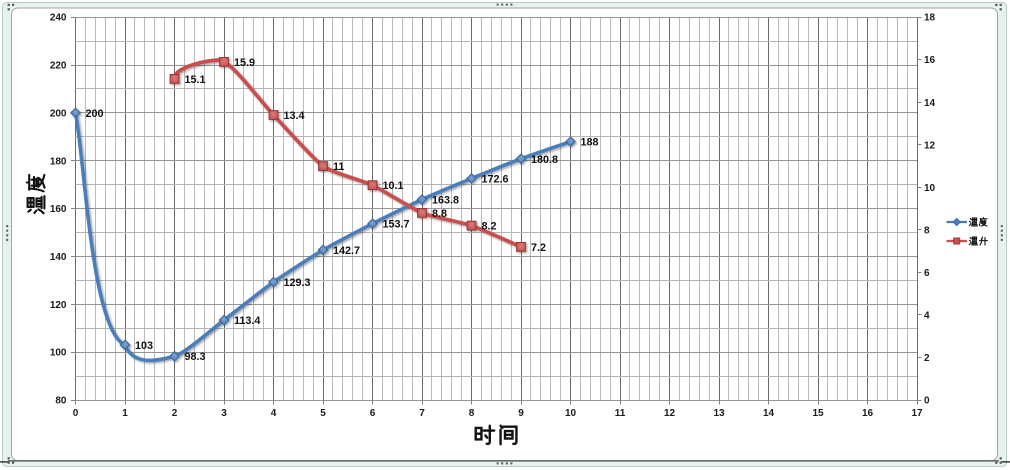 Image resolution: width=1010 pixels, height=470 pixels. I want to click on svg-text: 18, so click(930, 18).